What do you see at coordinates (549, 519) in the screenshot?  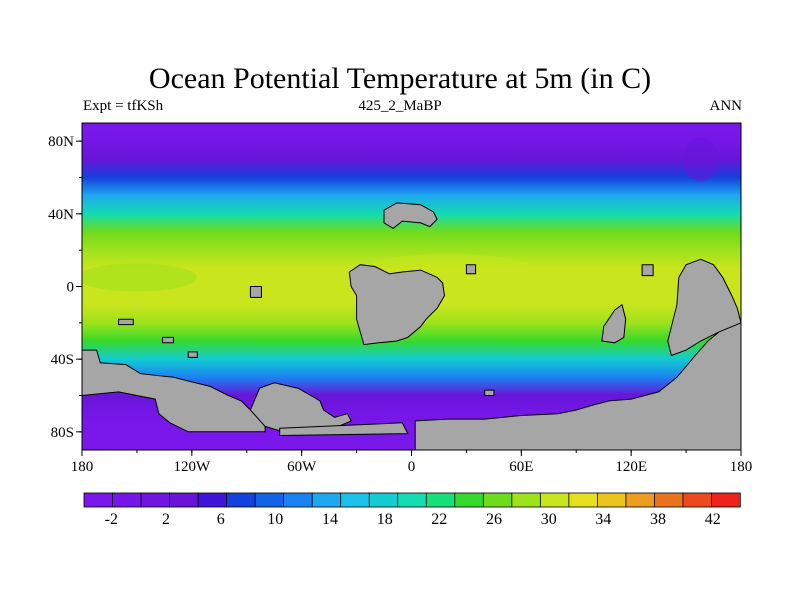 I see `colorbar-label: 30` at bounding box center [549, 519].